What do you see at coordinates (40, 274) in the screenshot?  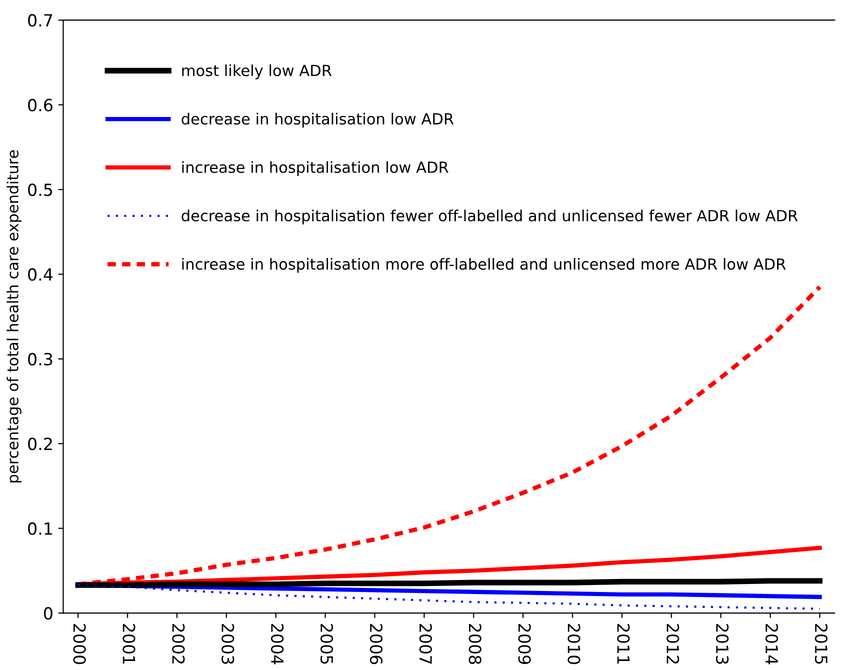 I see `y-tick-label: 0.4` at bounding box center [40, 274].